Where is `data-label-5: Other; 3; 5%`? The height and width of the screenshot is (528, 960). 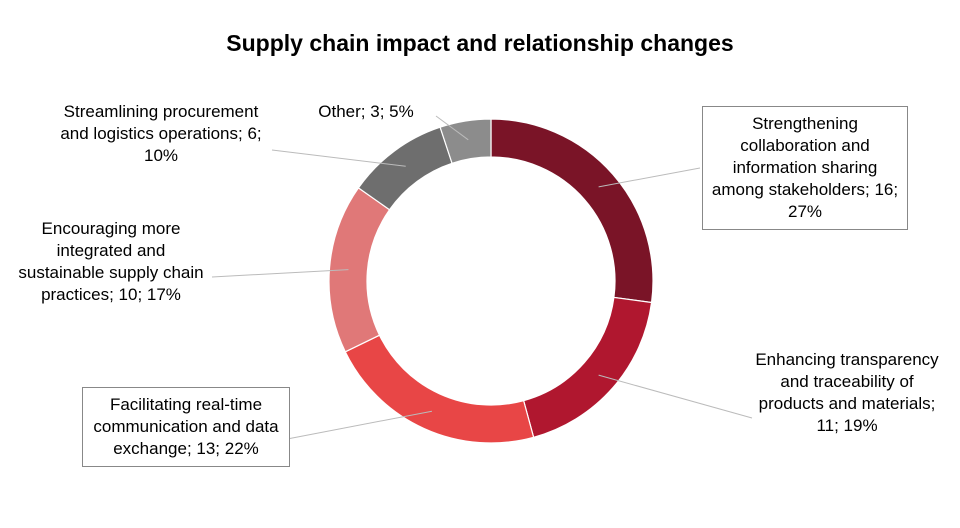
data-label-5: Other; 3; 5% is located at coordinates (366, 111).